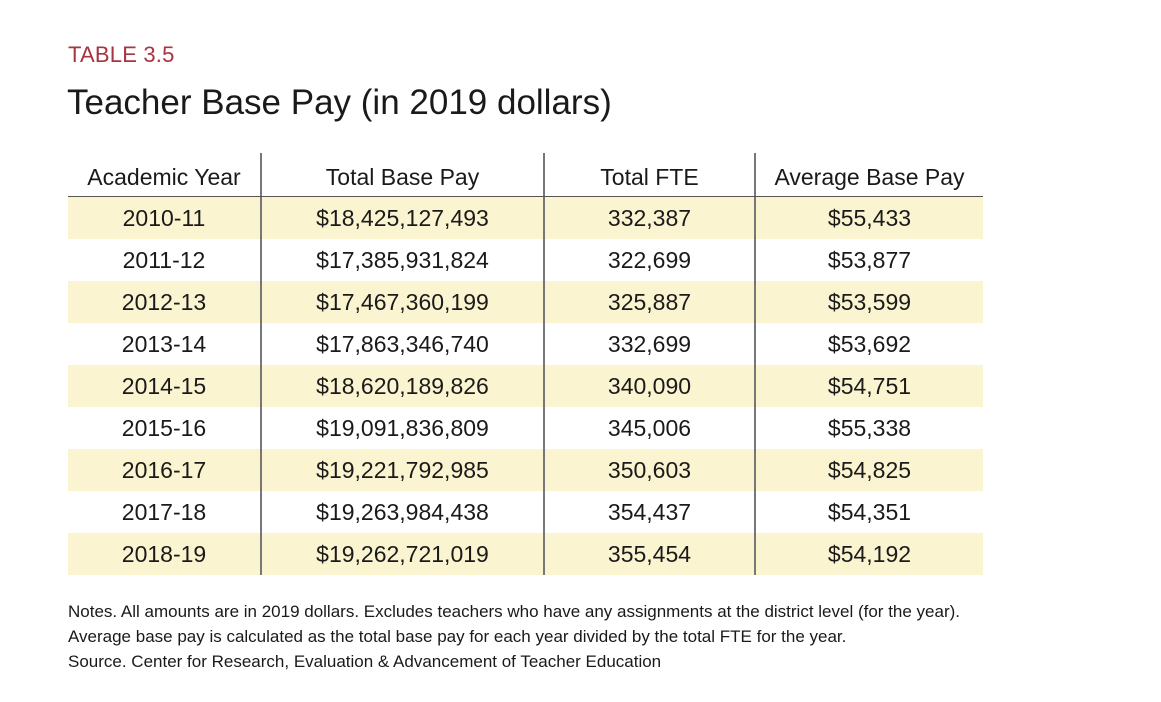 The height and width of the screenshot is (702, 1161). What do you see at coordinates (401, 428) in the screenshot?
I see `cell-total-base-pay: $19,091,836,809` at bounding box center [401, 428].